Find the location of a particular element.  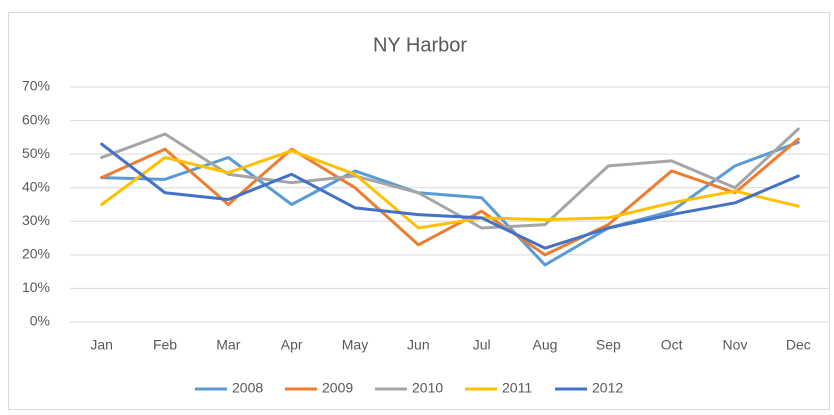

x-tick-label: Oct is located at coordinates (672, 345).